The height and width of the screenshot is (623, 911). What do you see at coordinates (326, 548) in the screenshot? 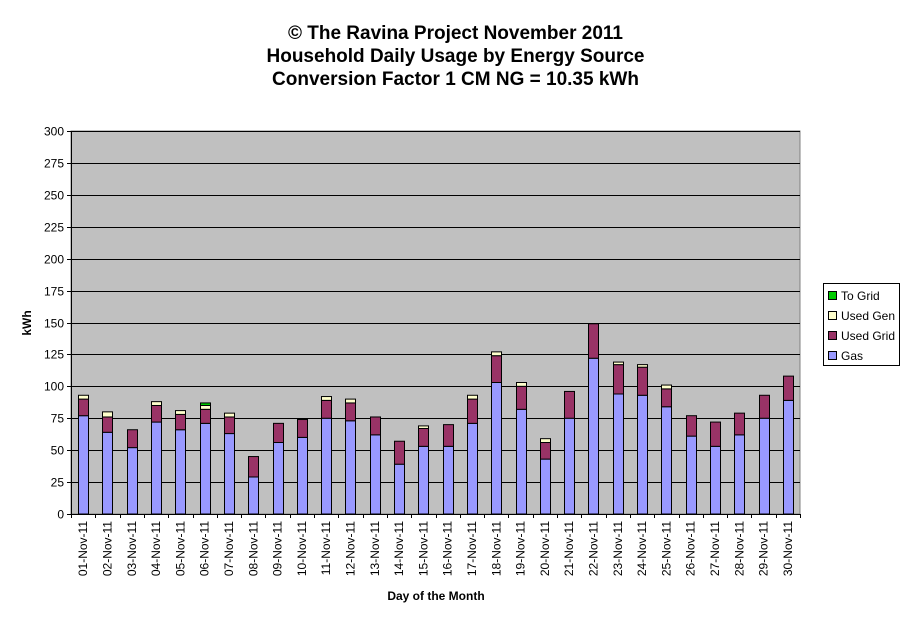
I see `x-tick-label: 11-Nov-11` at bounding box center [326, 548].